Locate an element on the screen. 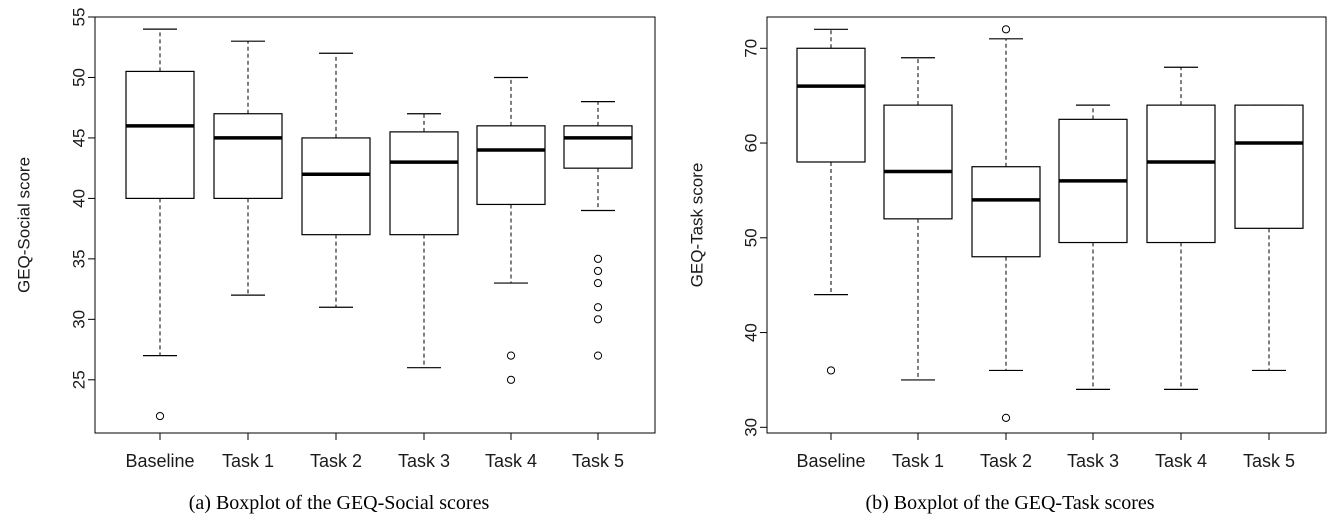  y-axis-label: GEQ-Social score is located at coordinates (24, 225).